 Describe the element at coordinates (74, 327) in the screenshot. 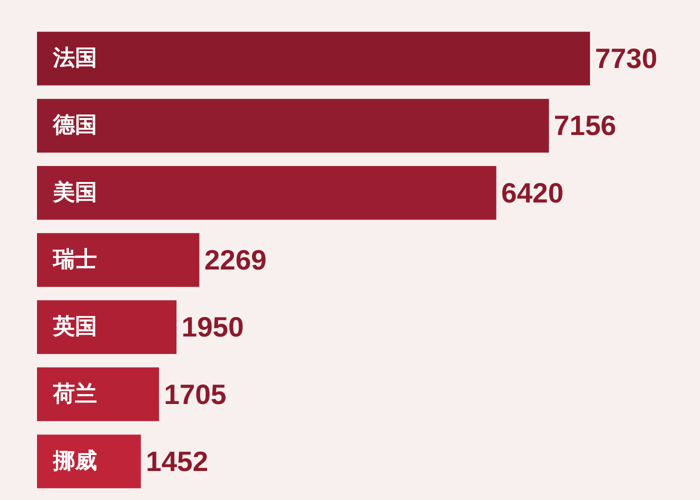

I see `y-tick-label: 英国` at that location.